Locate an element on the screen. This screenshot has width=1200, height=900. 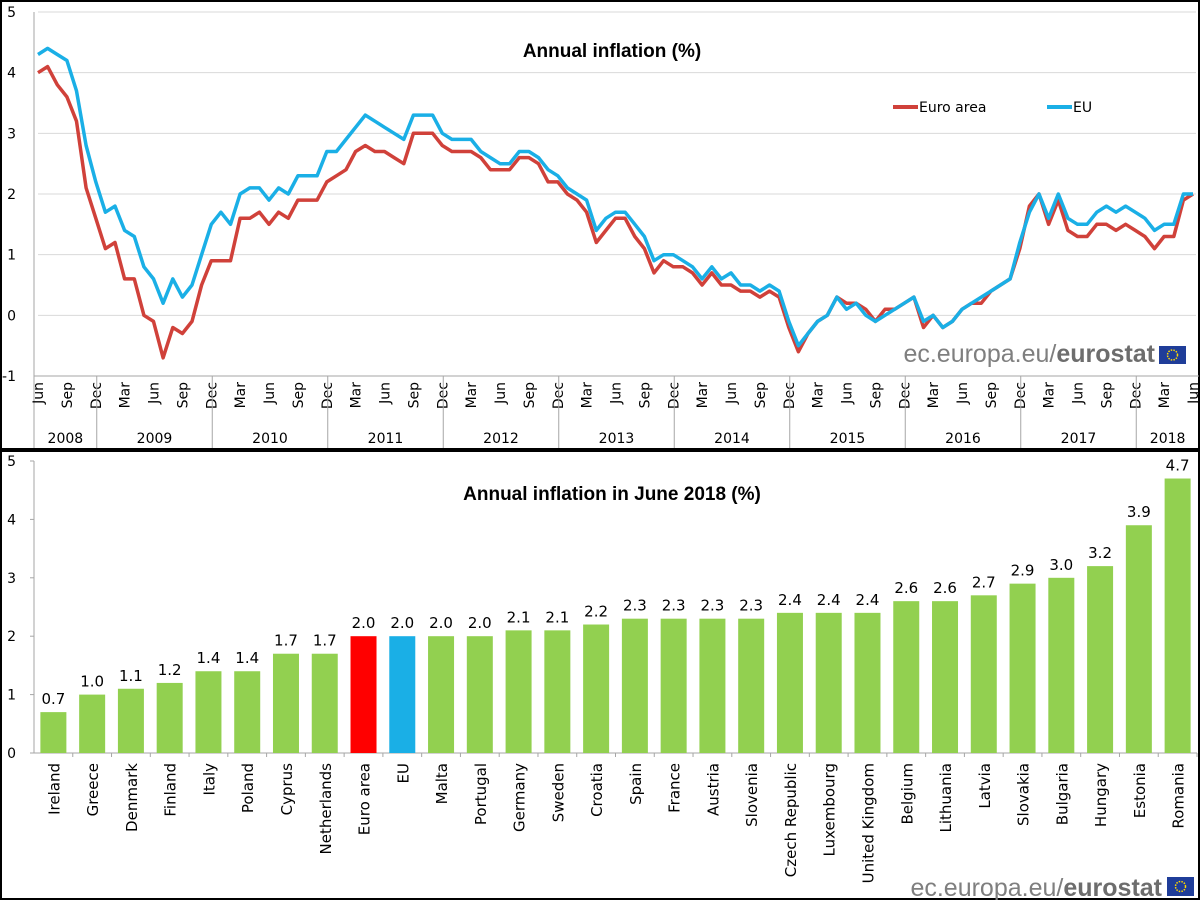
category-label: Hungary is located at coordinates (1101, 795).